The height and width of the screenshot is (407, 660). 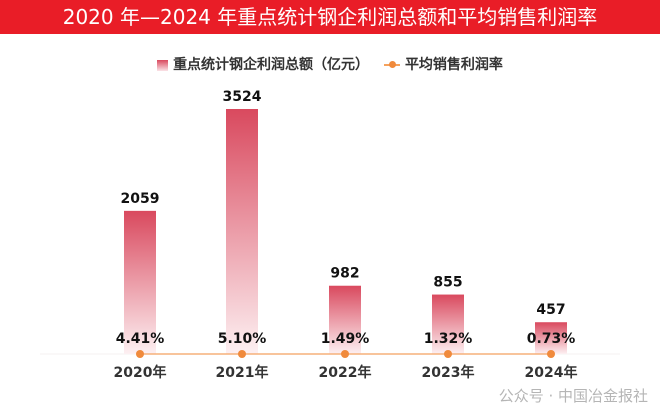 I want to click on line-value-label: 0.73%, so click(x=551, y=339).